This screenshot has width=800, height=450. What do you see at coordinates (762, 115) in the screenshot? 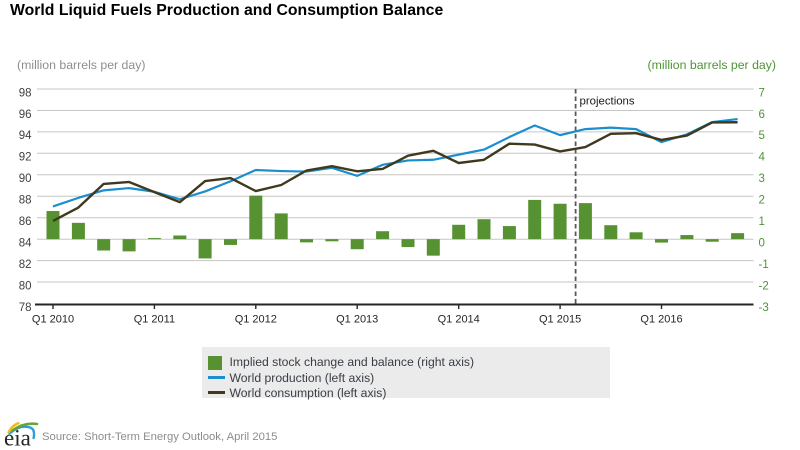
I see `svg-text: 6` at bounding box center [762, 115].